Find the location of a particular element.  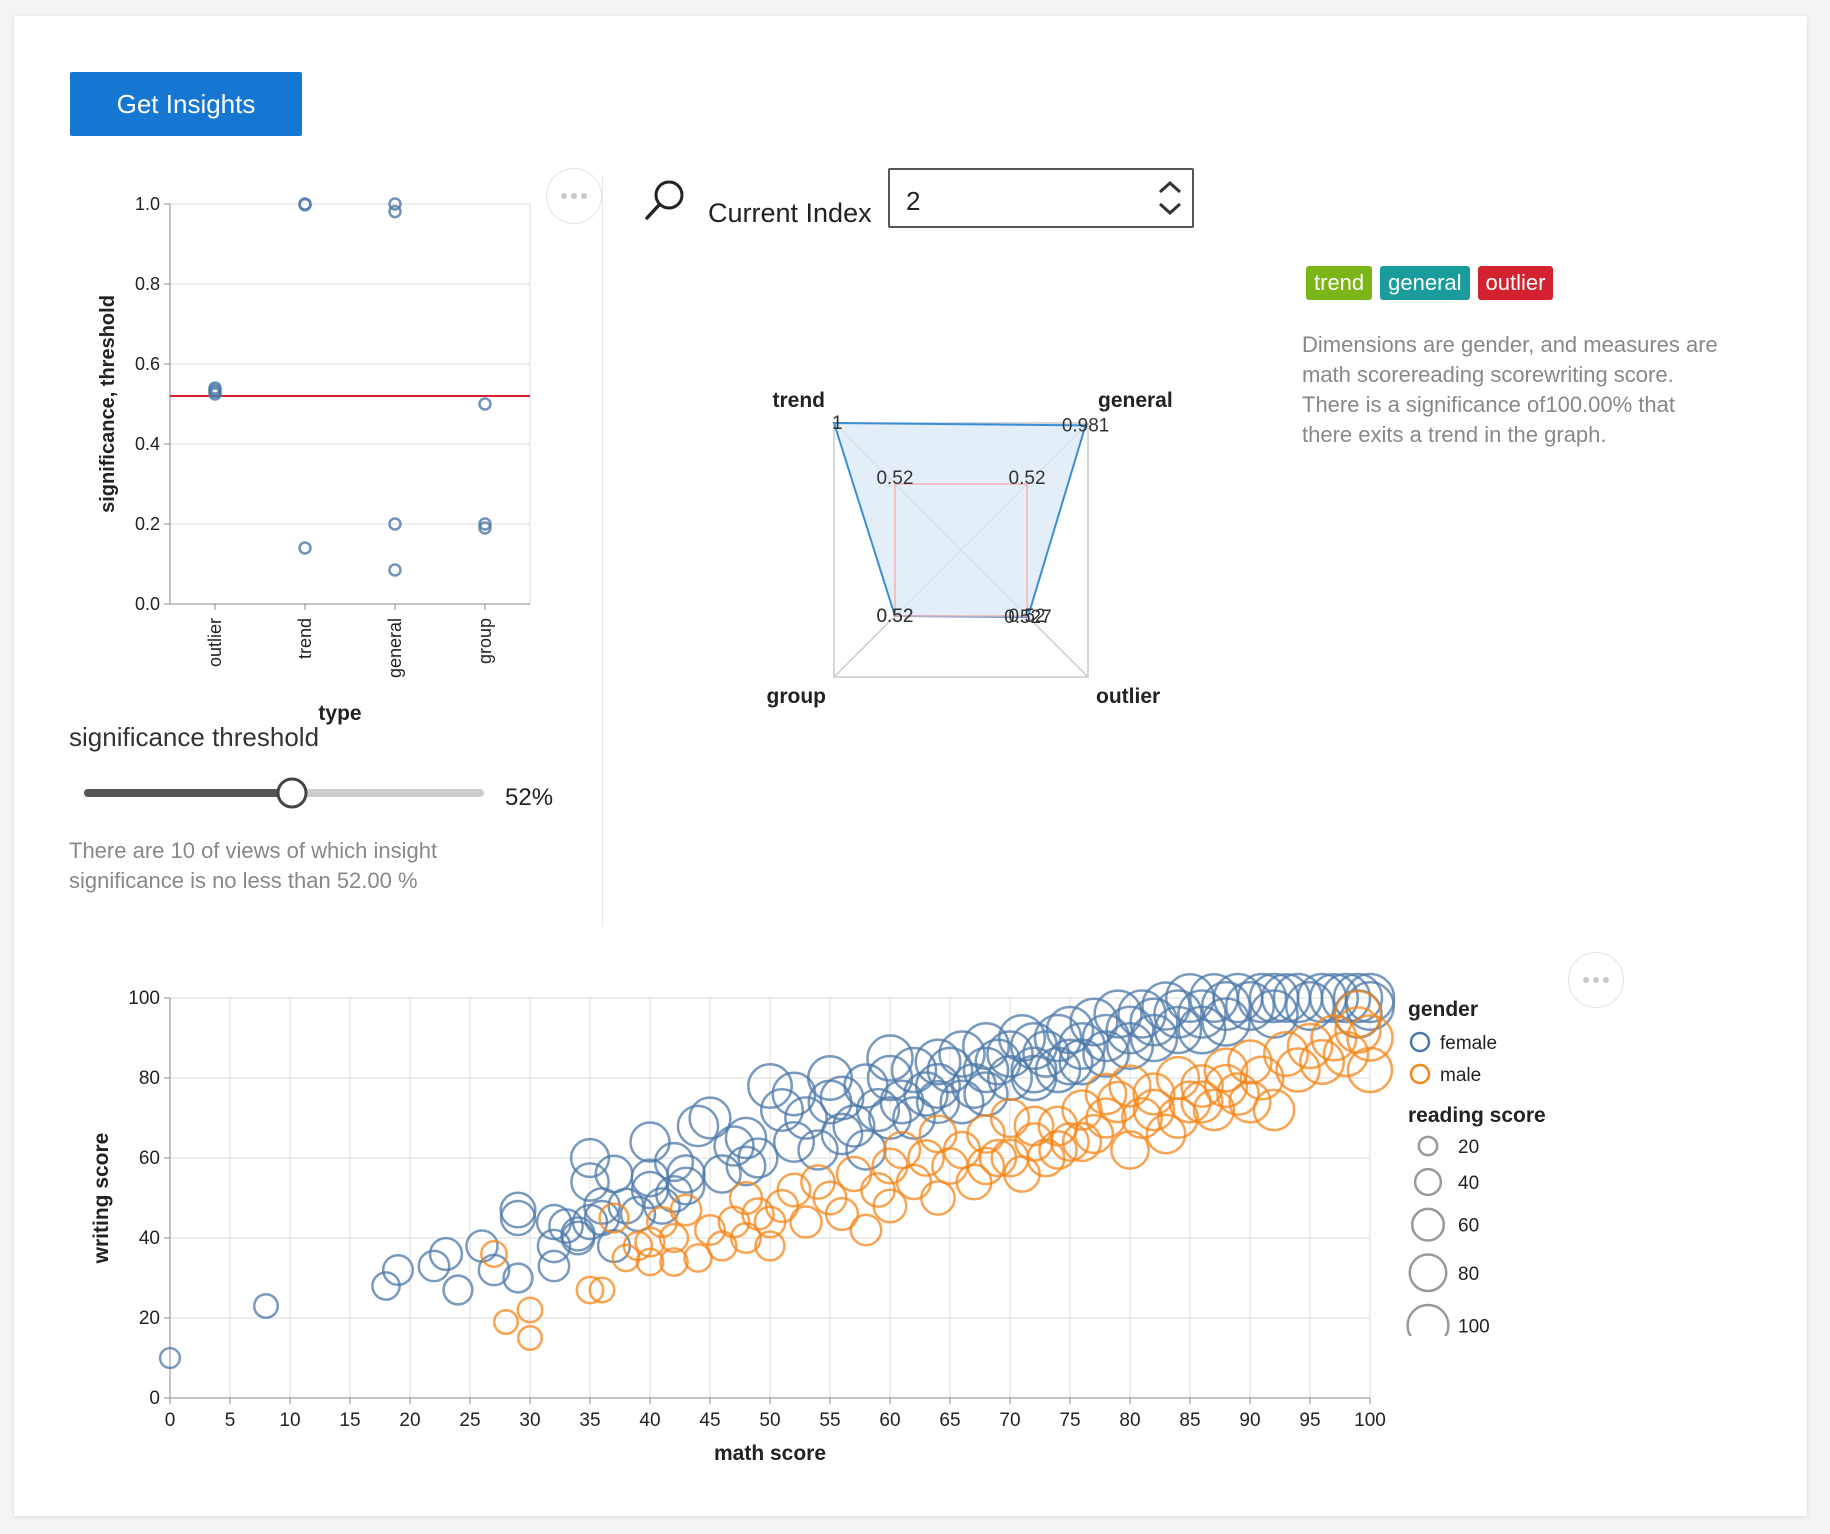

x-tick-label: 55 is located at coordinates (829, 1420).